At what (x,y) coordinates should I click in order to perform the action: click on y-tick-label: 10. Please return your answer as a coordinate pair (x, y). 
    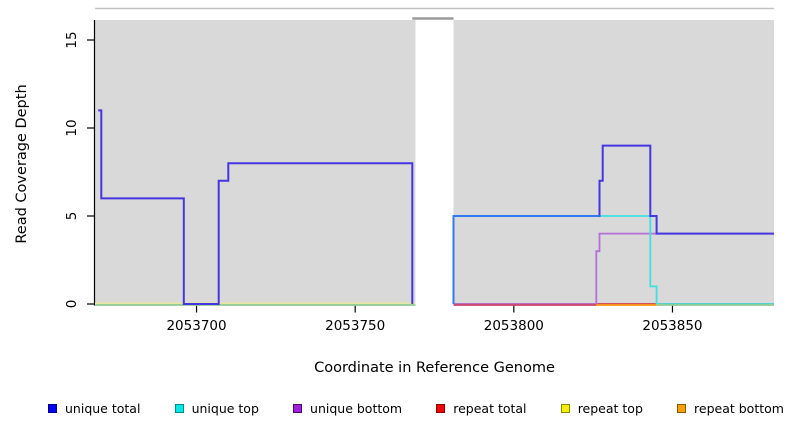
    Looking at the image, I should click on (72, 127).